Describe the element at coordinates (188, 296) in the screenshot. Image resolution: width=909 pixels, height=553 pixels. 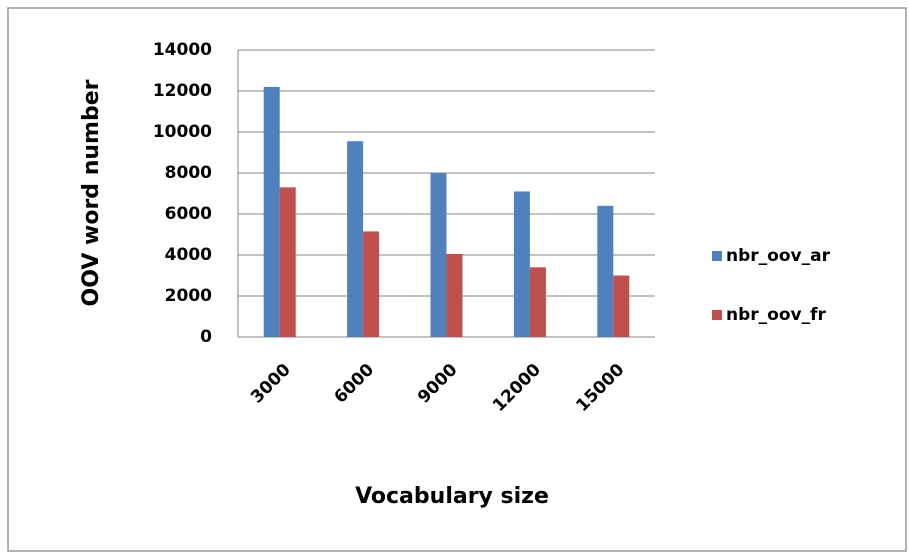
I see `y-tick-label: 2000` at that location.